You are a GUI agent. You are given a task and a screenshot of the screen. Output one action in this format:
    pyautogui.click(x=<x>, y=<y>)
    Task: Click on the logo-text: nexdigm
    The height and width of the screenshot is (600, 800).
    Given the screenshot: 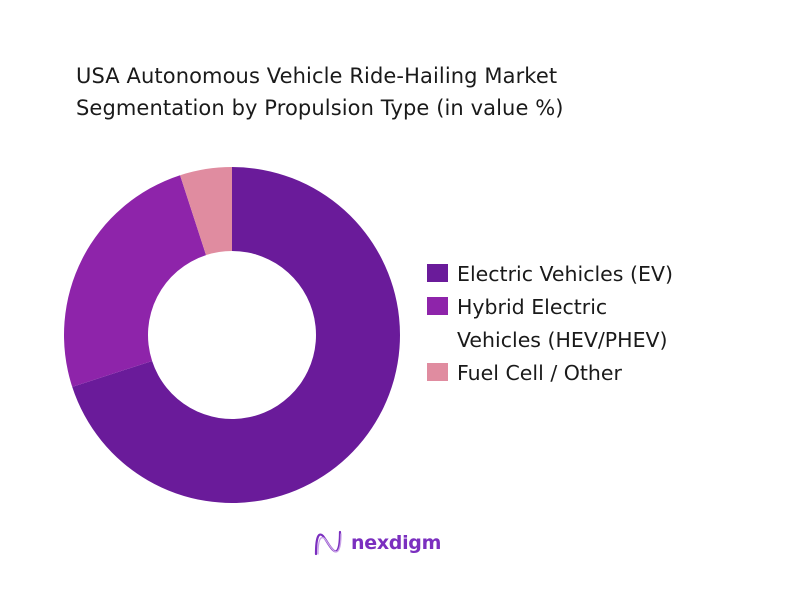 What is the action you would take?
    pyautogui.click(x=396, y=543)
    